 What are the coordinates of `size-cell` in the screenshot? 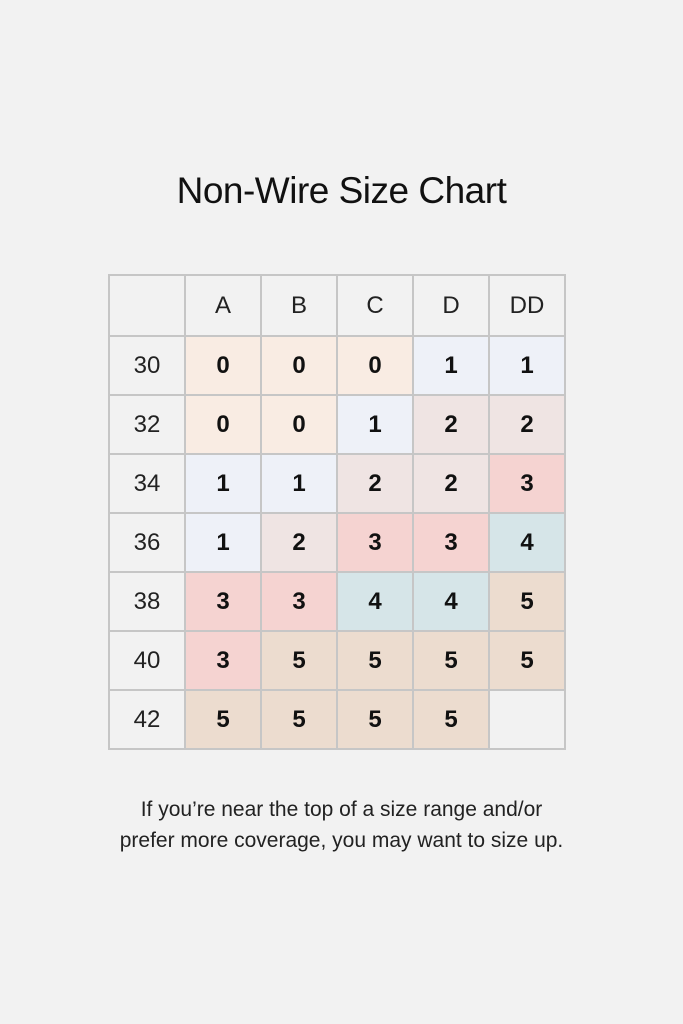 It's located at (527, 719).